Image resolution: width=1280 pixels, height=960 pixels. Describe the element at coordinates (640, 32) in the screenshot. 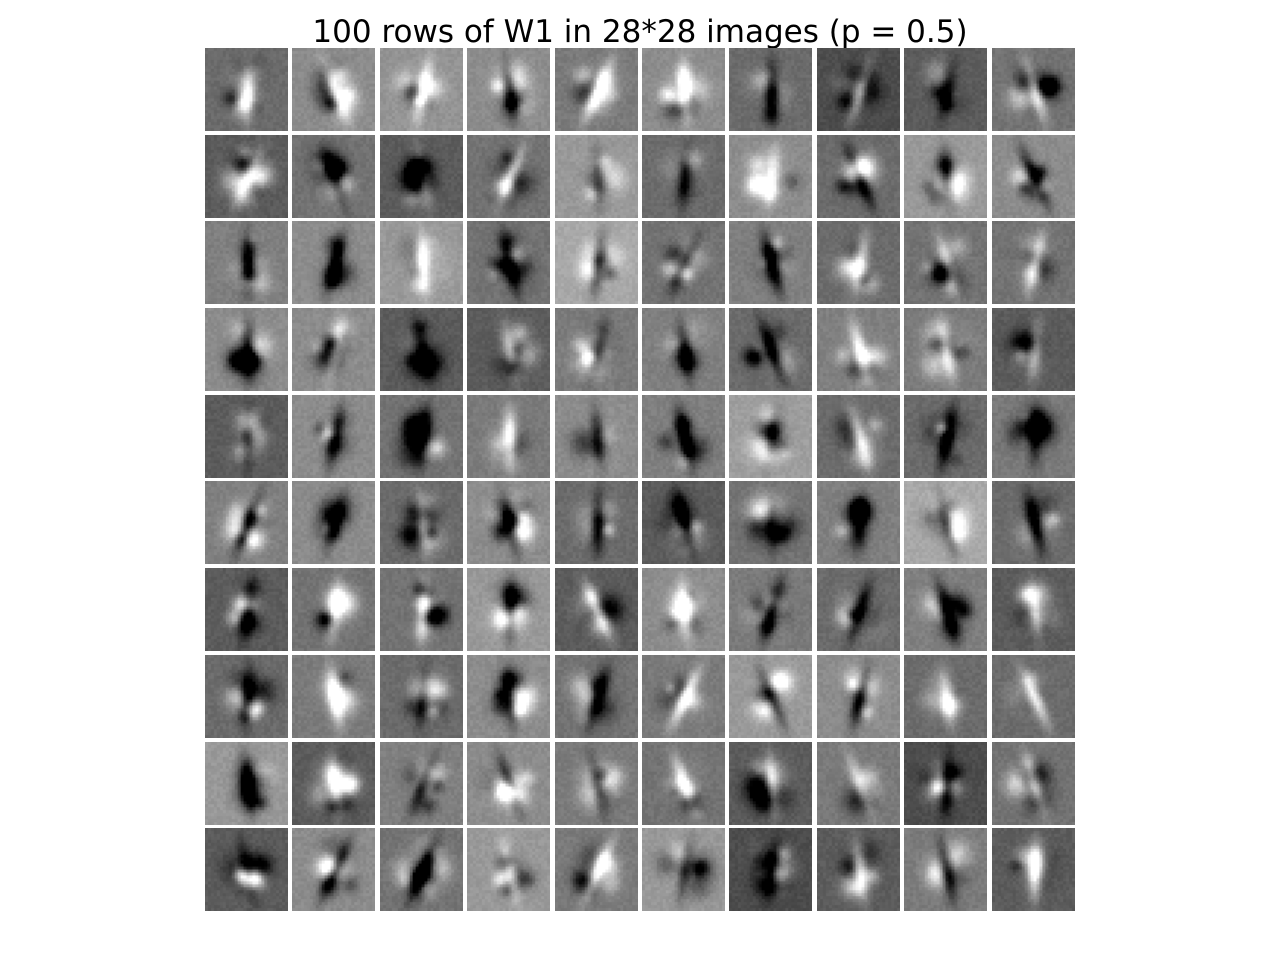

I see `figure-title: 100 rows of W1 in 28*28 images (p = 0.5)` at that location.